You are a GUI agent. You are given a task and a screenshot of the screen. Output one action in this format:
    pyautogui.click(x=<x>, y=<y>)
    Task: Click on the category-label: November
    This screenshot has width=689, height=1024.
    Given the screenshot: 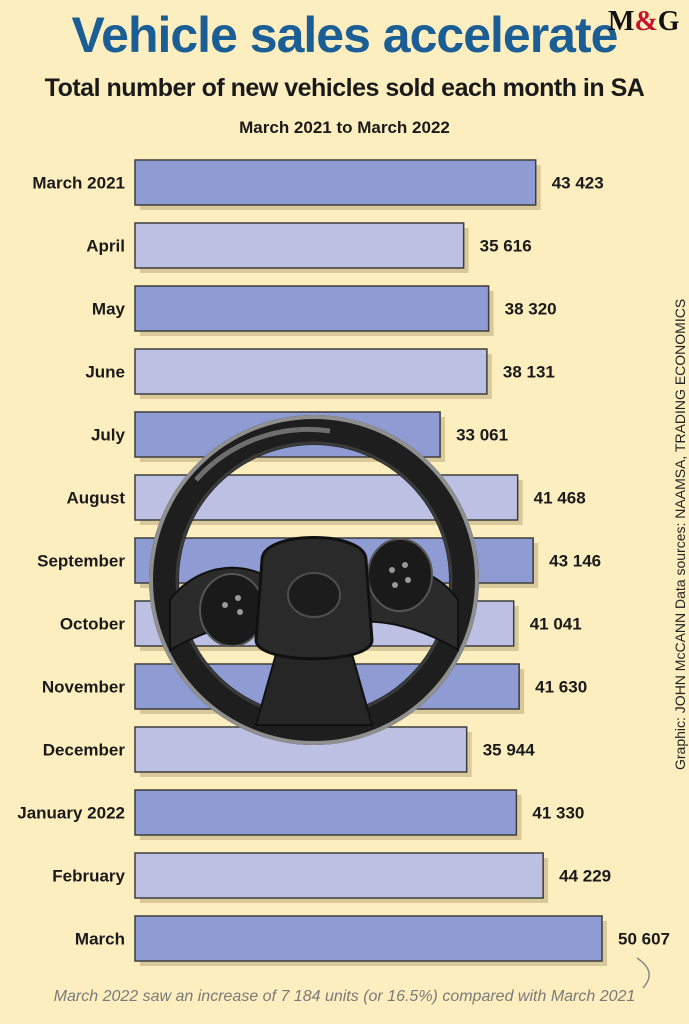 What is the action you would take?
    pyautogui.click(x=84, y=687)
    